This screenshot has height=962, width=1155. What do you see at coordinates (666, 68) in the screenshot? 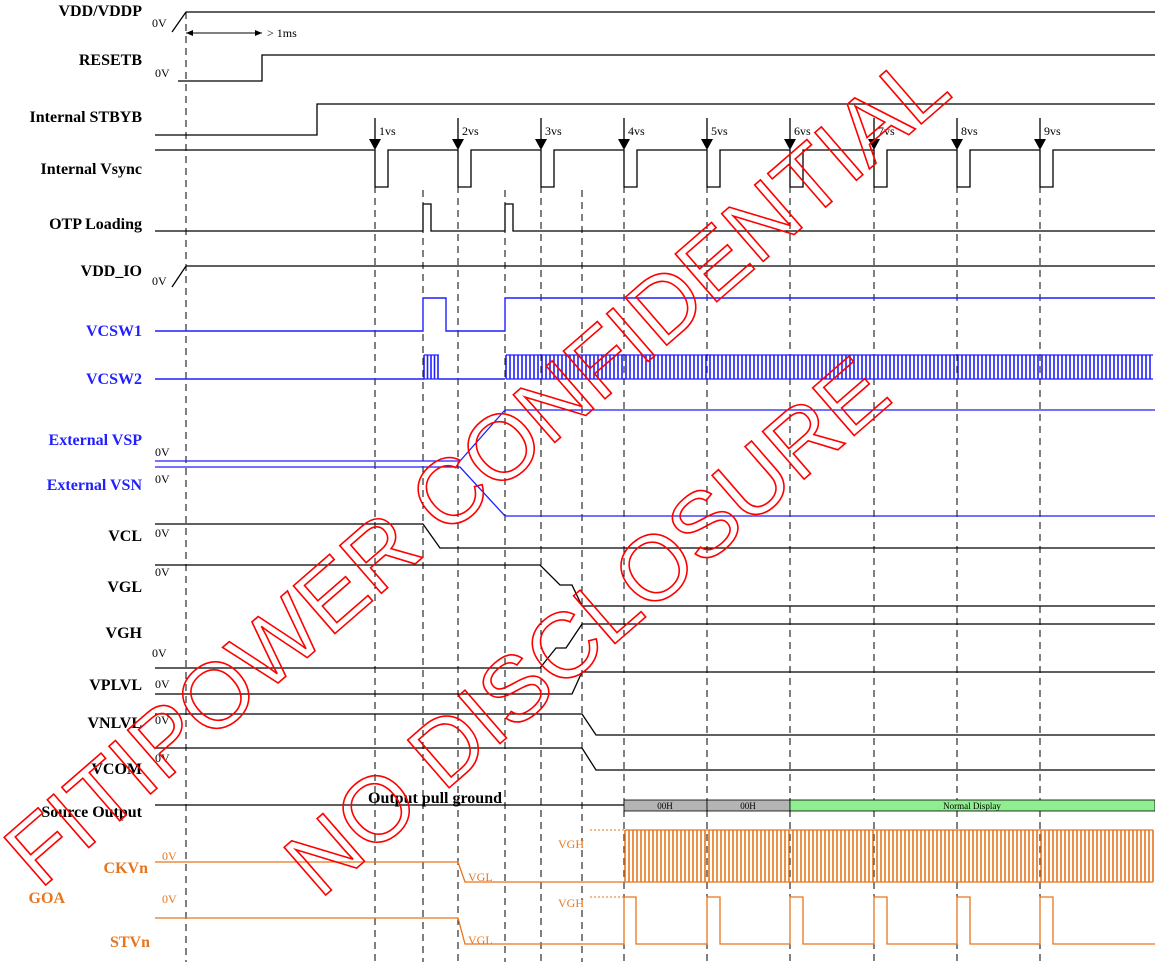
I see `waveform-resetb` at bounding box center [666, 68].